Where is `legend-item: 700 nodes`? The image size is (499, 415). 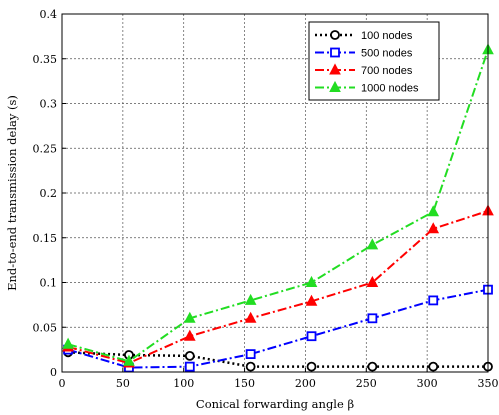
legend-item: 700 nodes is located at coordinates (364, 70).